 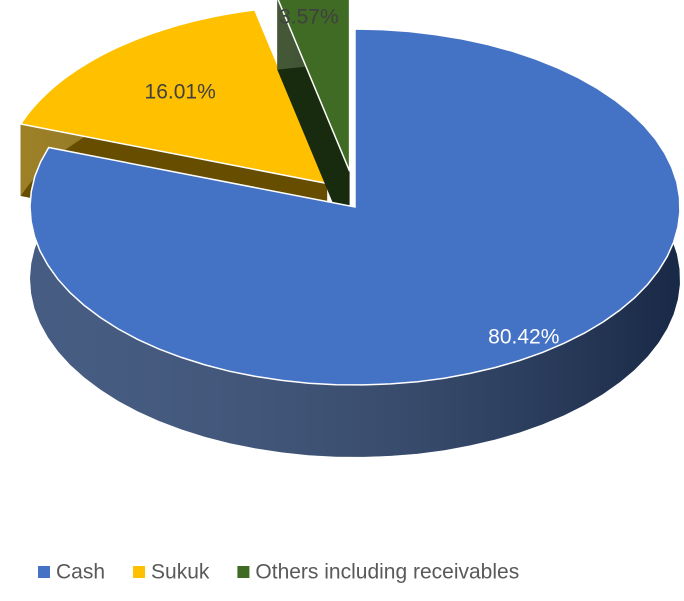 I want to click on legend-label: Sukuk, so click(x=180, y=572).